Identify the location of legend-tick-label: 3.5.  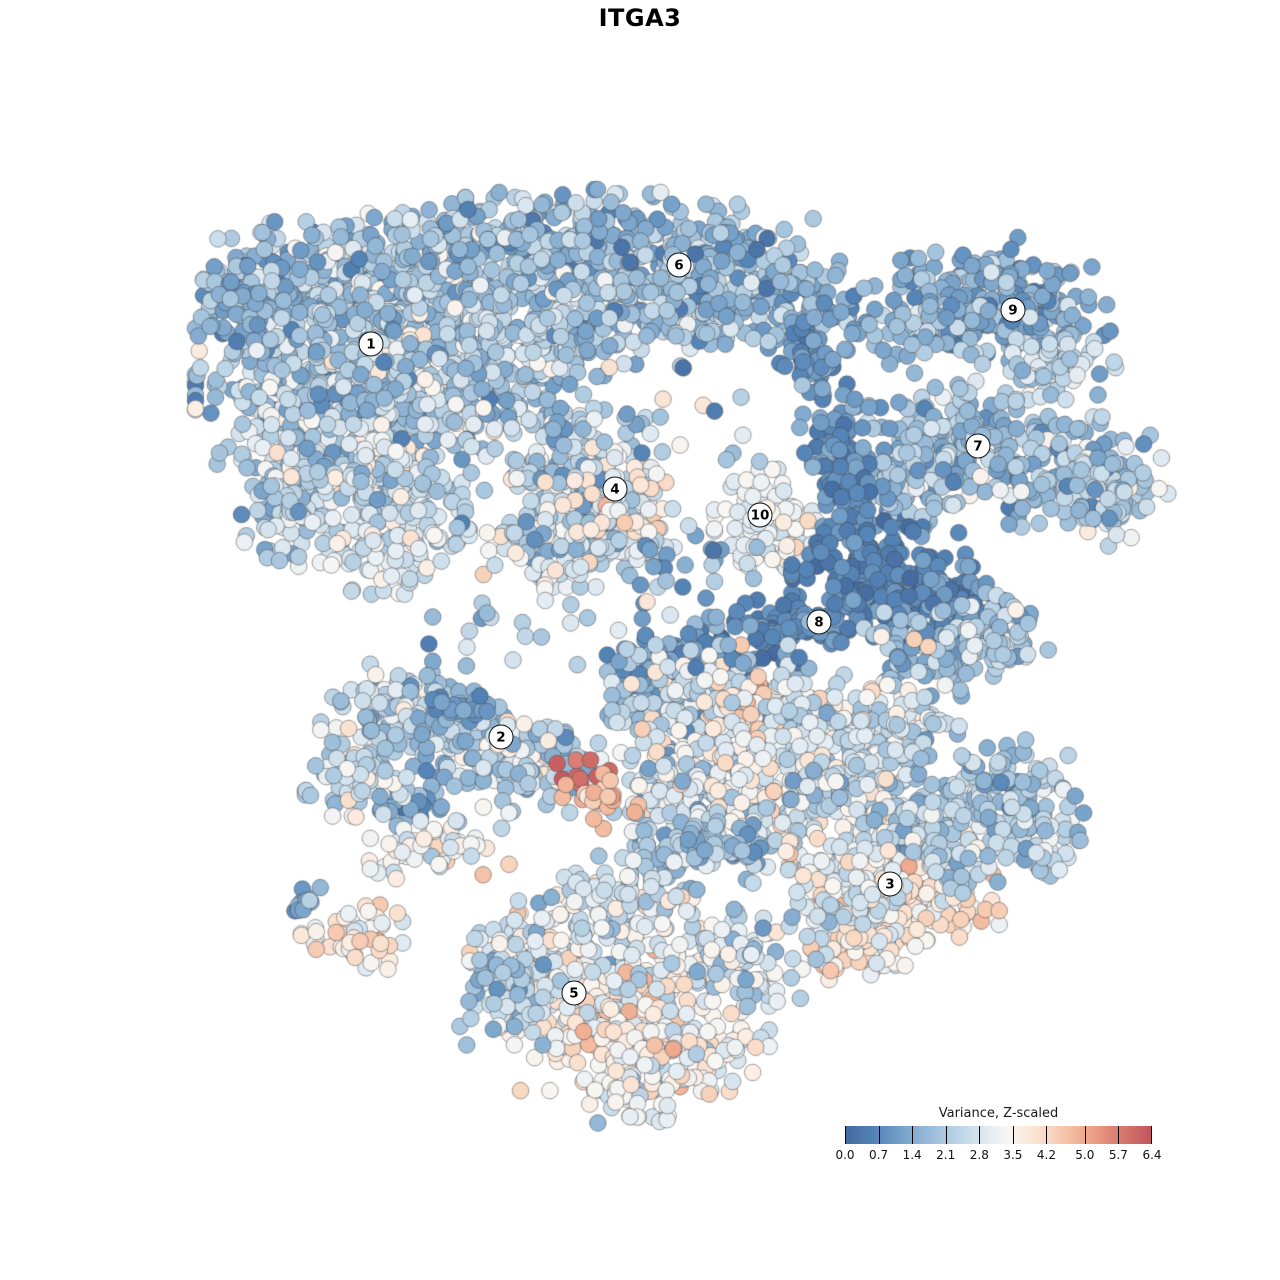
(1013, 1155).